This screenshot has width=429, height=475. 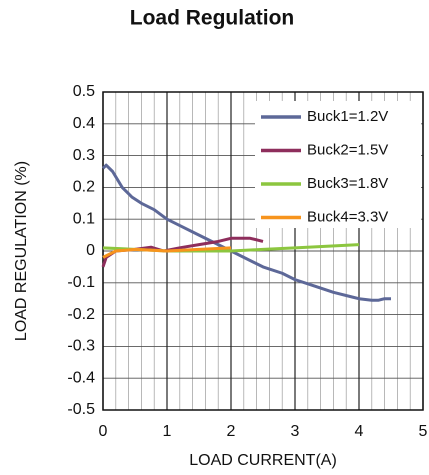 What do you see at coordinates (167, 252) in the screenshot?
I see `data-line` at bounding box center [167, 252].